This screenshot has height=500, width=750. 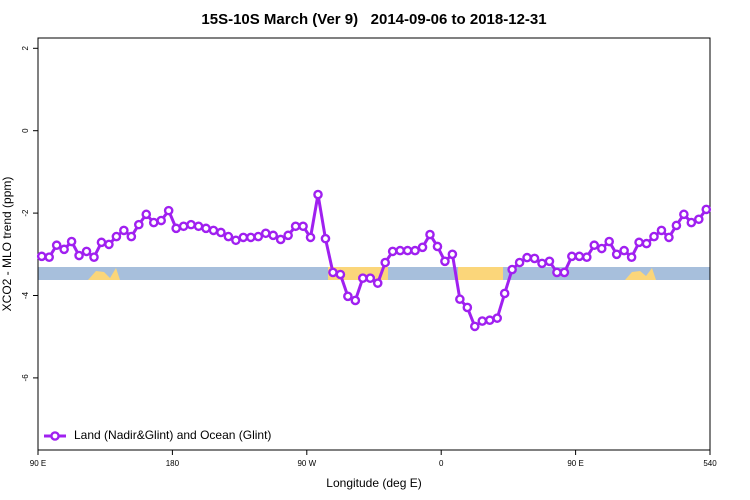 I want to click on x-tick-label: 540, so click(x=710, y=463).